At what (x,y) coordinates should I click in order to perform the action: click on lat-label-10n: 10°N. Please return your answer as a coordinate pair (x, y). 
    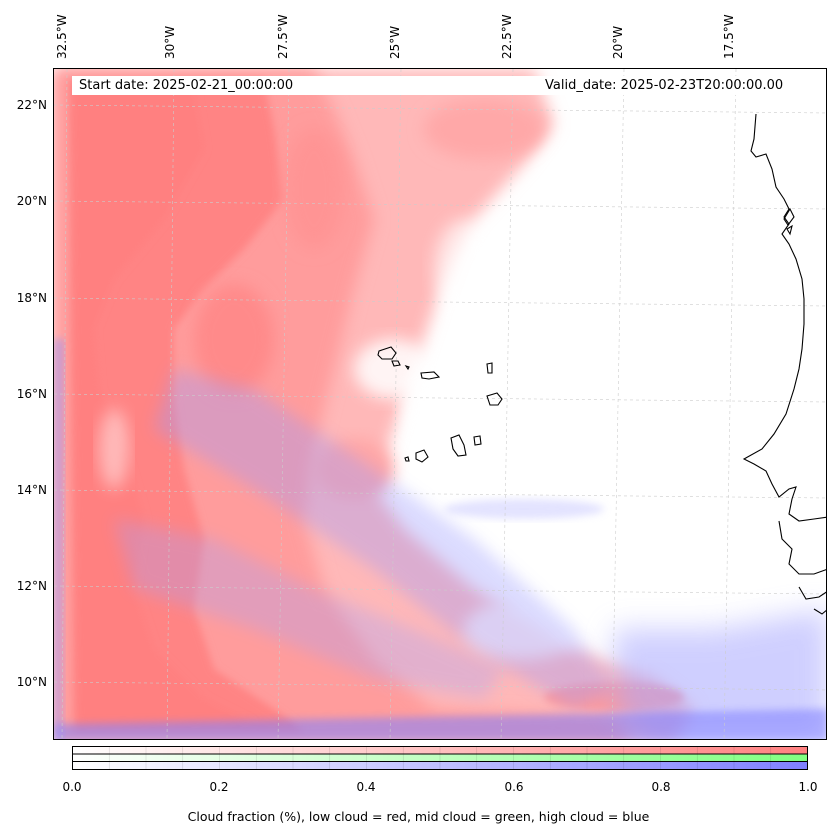
    Looking at the image, I should click on (31, 682).